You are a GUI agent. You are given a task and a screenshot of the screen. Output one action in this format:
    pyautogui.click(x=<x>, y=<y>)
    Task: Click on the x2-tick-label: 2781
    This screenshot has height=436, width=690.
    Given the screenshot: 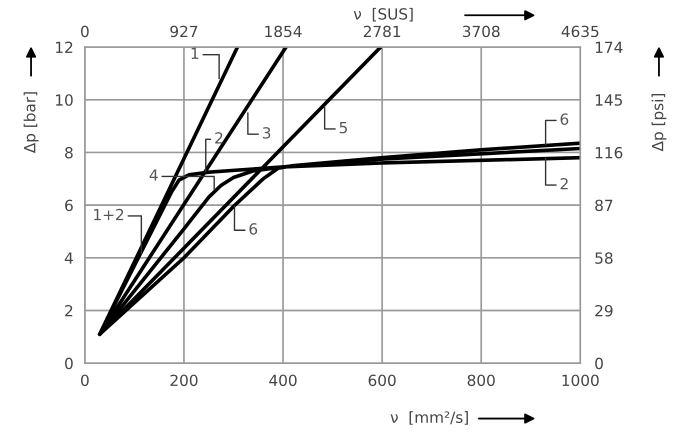 What is the action you would take?
    pyautogui.click(x=382, y=32)
    